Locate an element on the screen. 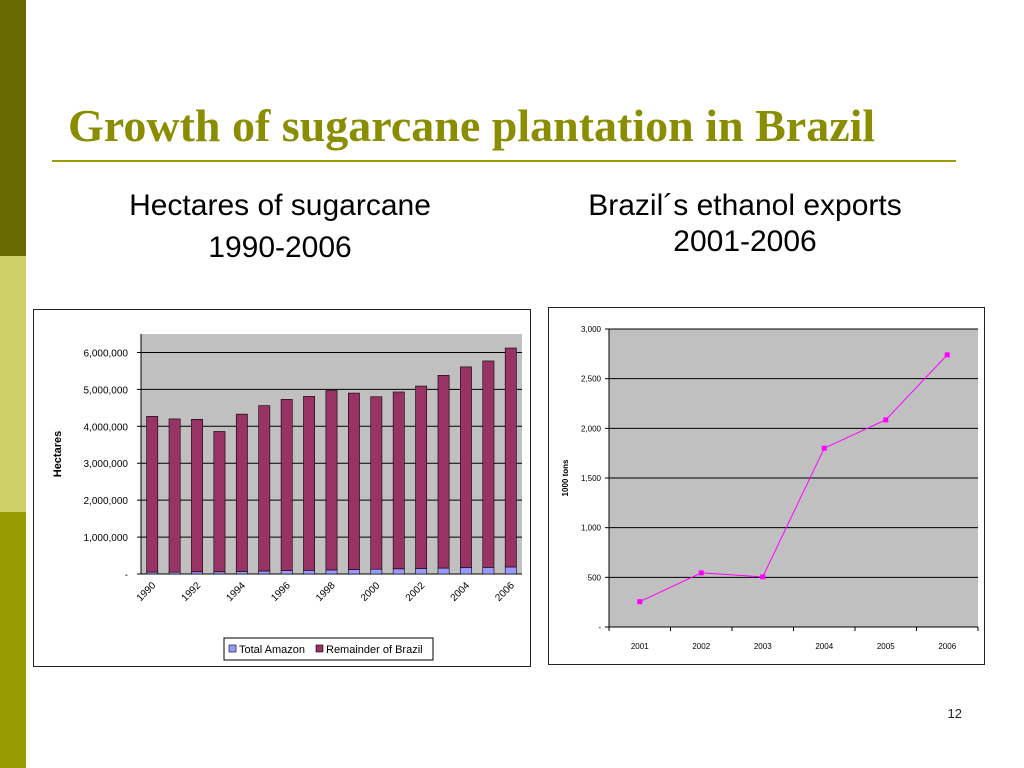 Image resolution: width=1024 pixels, height=768 pixels. right-chart-heading: Brazil´s ethanol exports 2001-2006 is located at coordinates (745, 224).